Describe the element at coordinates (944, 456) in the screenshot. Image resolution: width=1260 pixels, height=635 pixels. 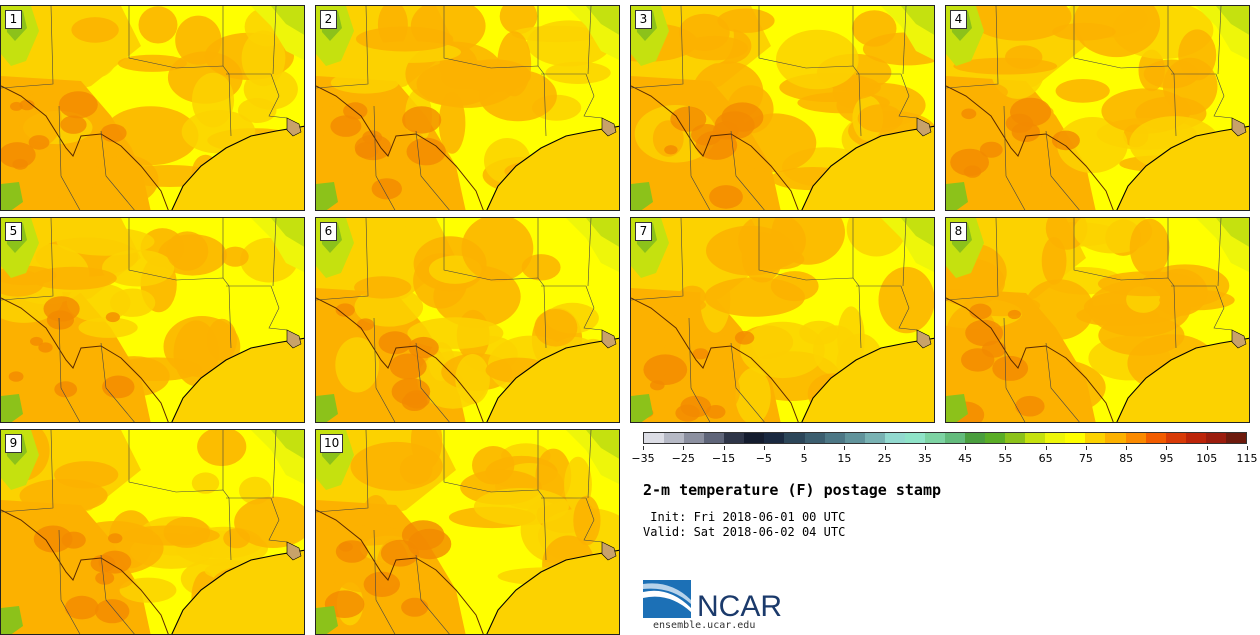
I see `colorbar-ticks: −35 −25 −15 −5 5 15 25 35 45 55 65 75 85 95 105 115` at that location.